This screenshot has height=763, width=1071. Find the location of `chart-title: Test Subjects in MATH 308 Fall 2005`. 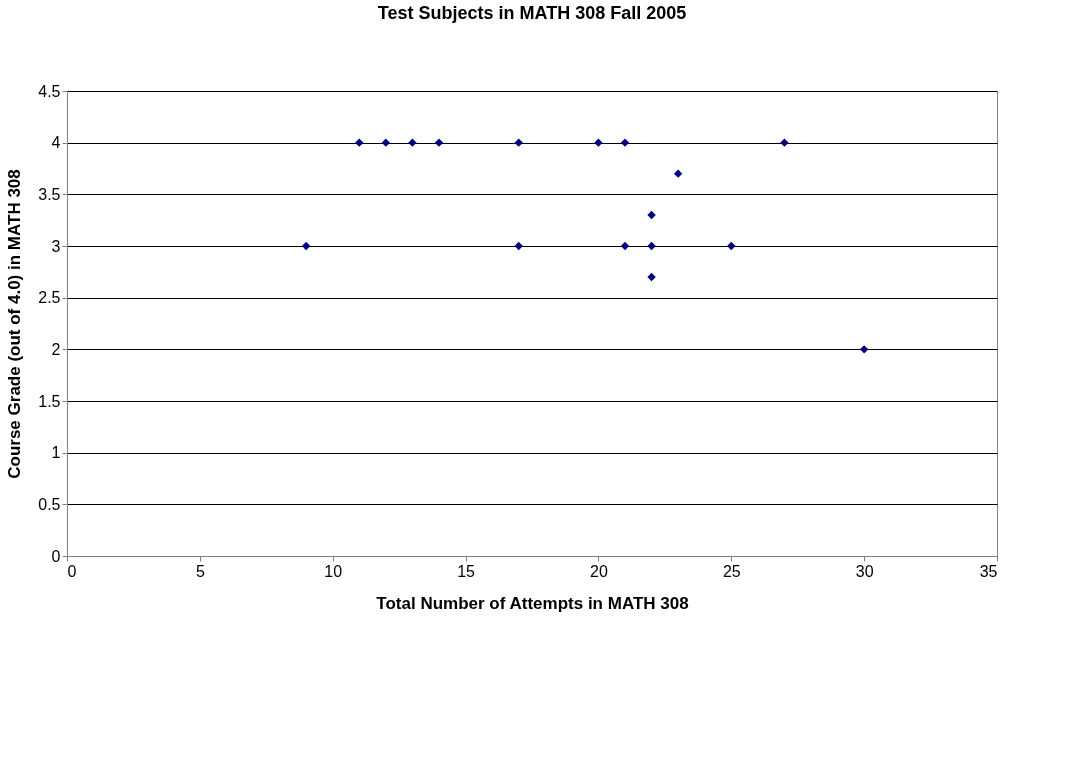

chart-title: Test Subjects in MATH 308 Fall 2005 is located at coordinates (532, 13).